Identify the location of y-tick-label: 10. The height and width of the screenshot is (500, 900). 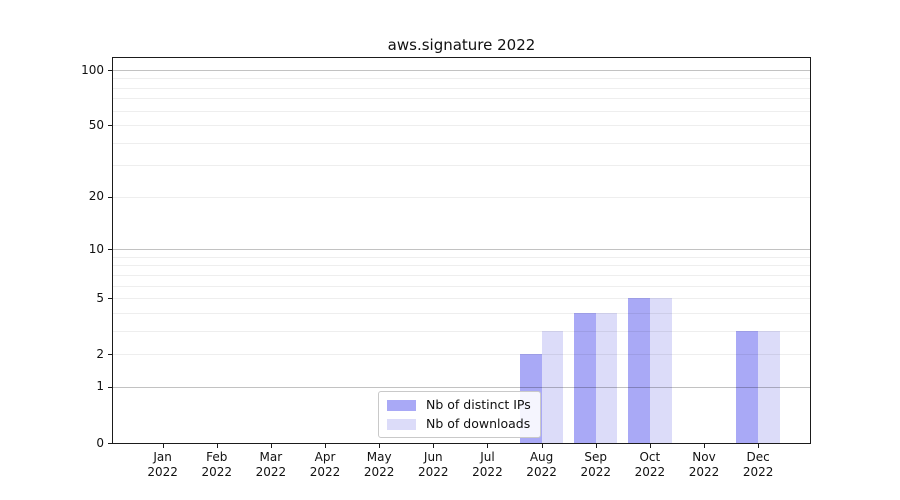
(96, 248).